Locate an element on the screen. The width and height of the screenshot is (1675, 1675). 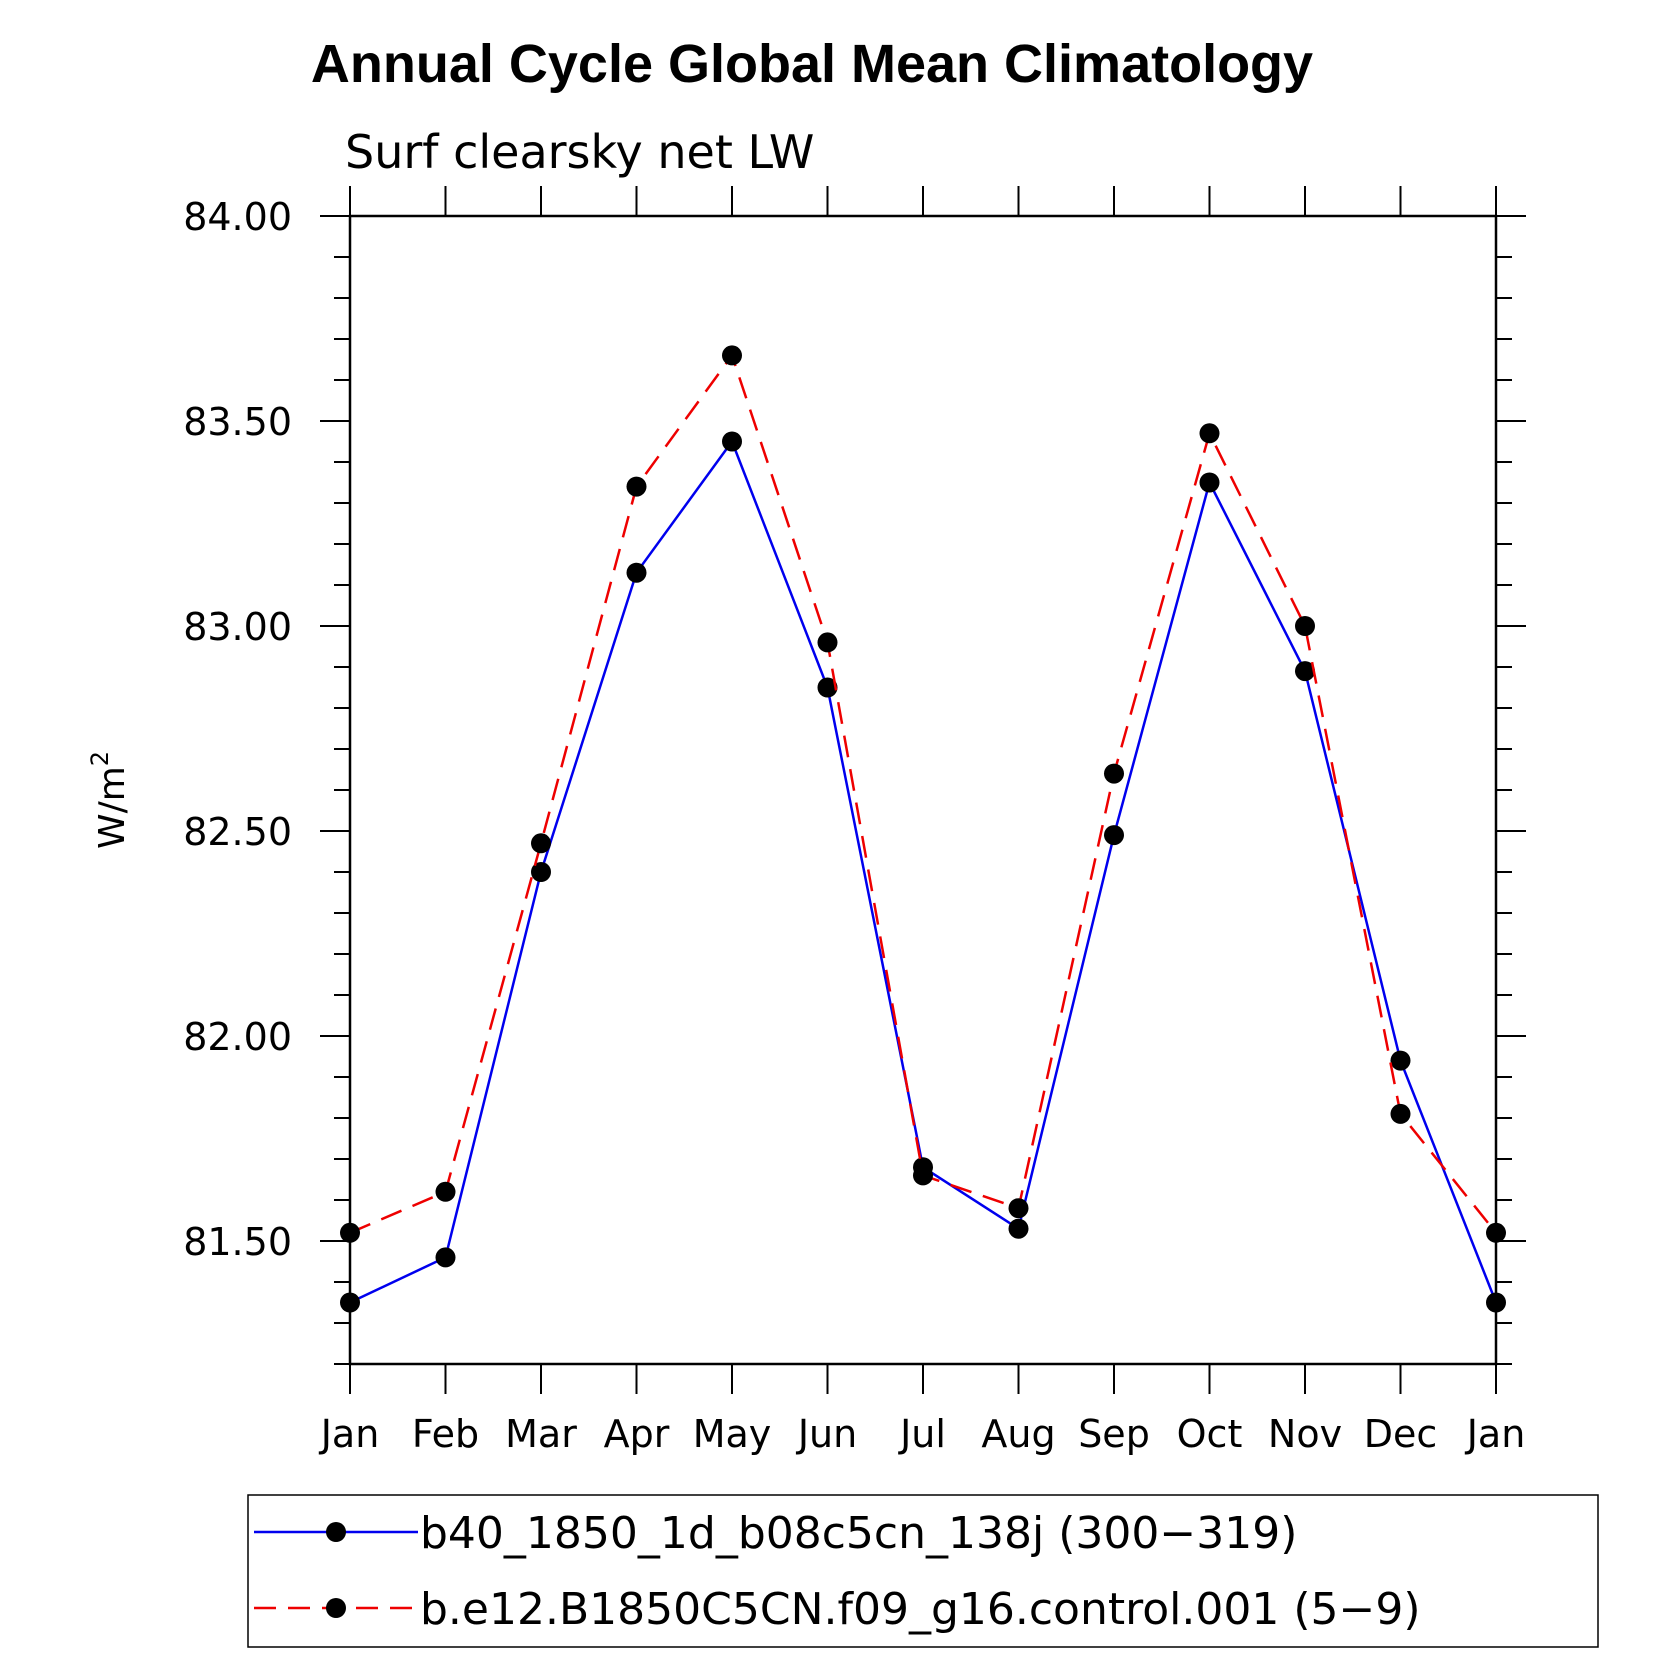
legend-label: b40_1850_1d_b08c5cn_138j (300−319) is located at coordinates (858, 1533).